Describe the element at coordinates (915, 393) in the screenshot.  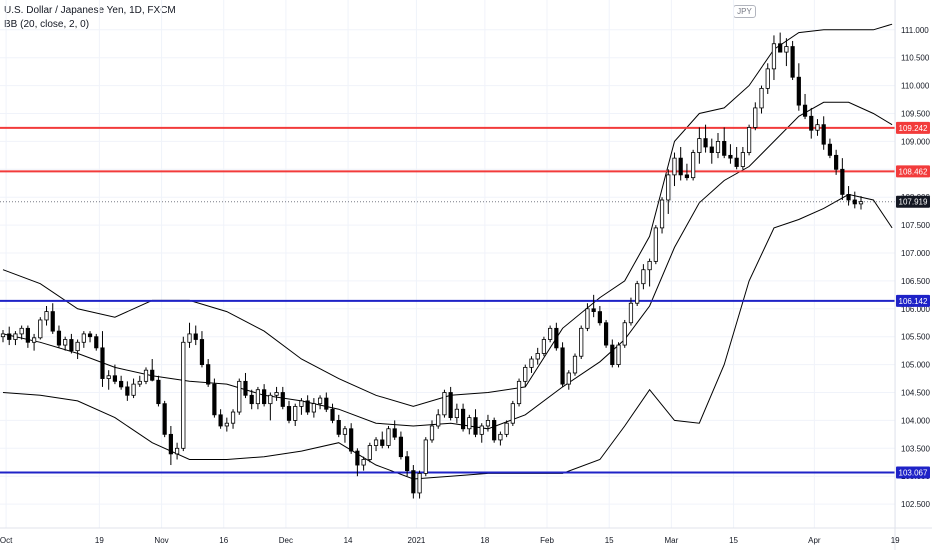
I see `price-axis-label: 104.500` at that location.